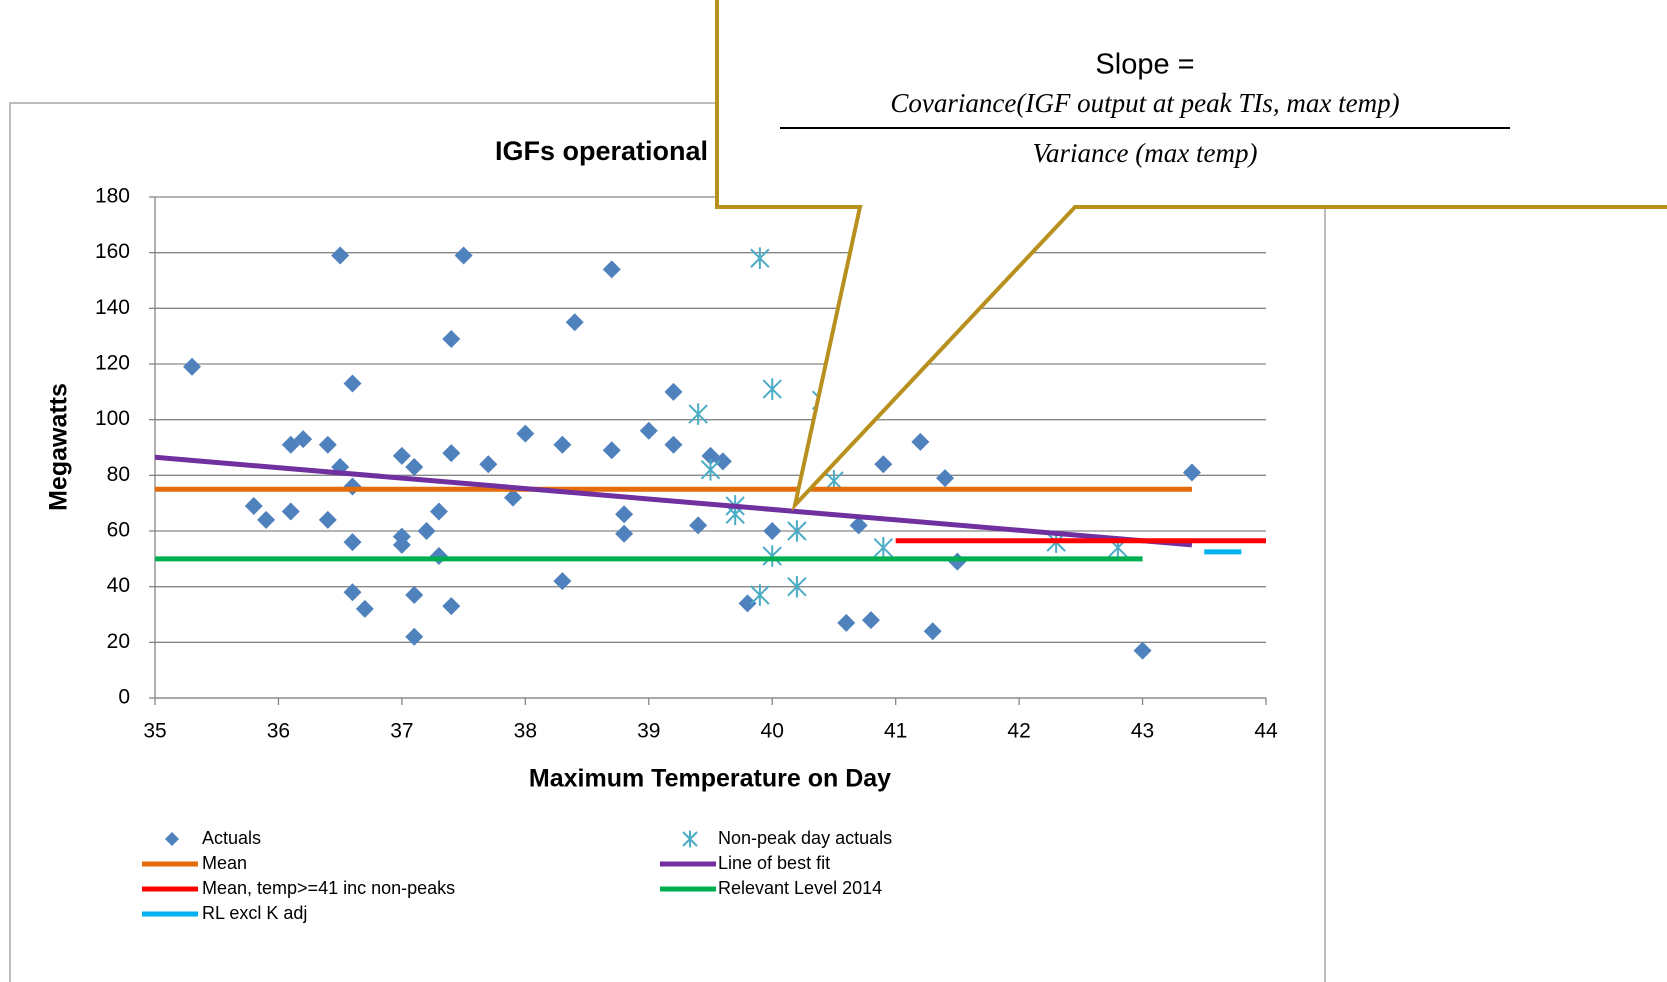 This screenshot has height=982, width=1667. Describe the element at coordinates (673, 501) in the screenshot. I see `series-line` at that location.